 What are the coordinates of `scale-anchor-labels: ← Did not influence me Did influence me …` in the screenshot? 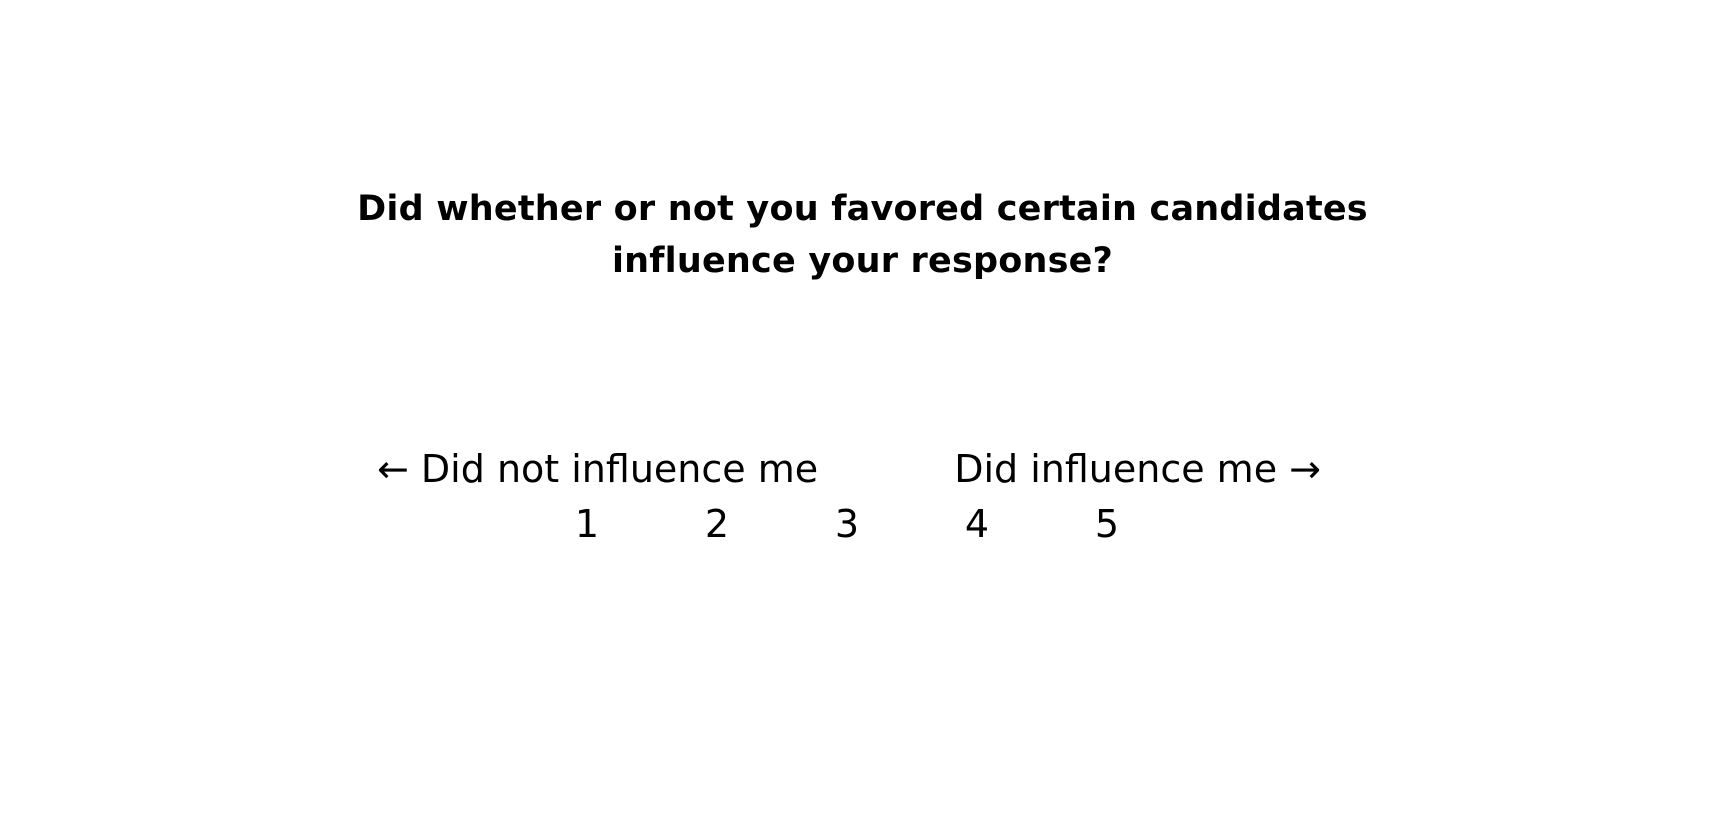 It's located at (862, 469).